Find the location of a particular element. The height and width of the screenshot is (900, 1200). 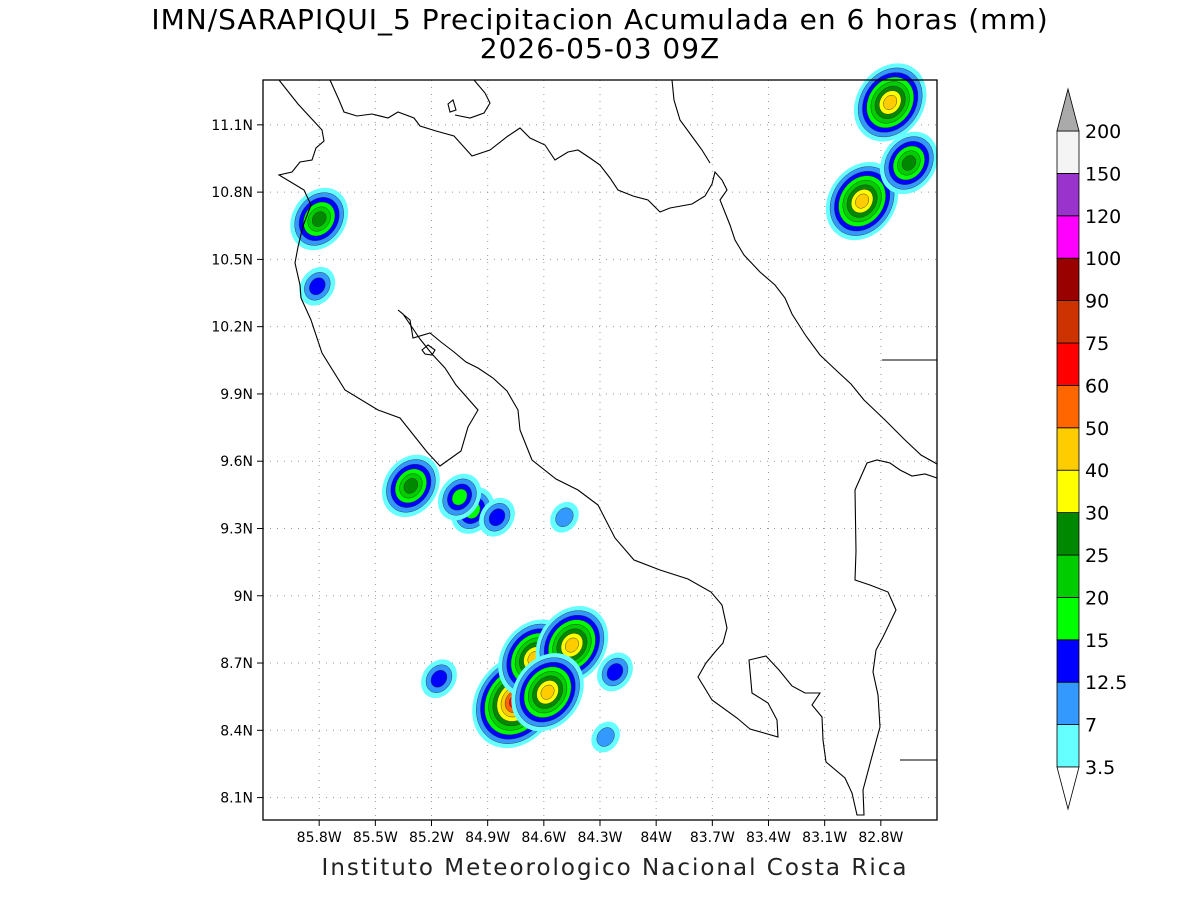

colorbar-label: 100 is located at coordinates (1103, 259).